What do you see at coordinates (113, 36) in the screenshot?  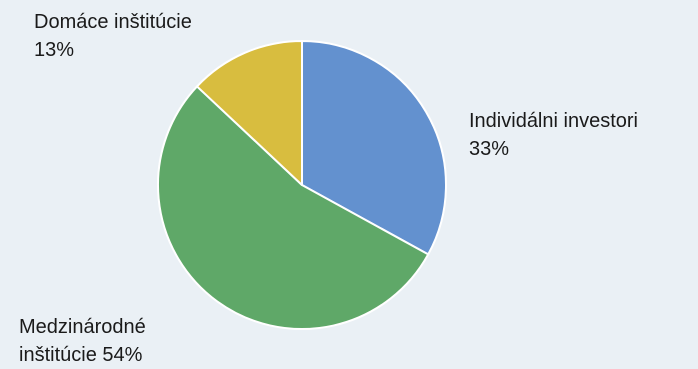 I see `slice-label-domestic-institutions: Domáce inštitúcie 13%` at bounding box center [113, 36].